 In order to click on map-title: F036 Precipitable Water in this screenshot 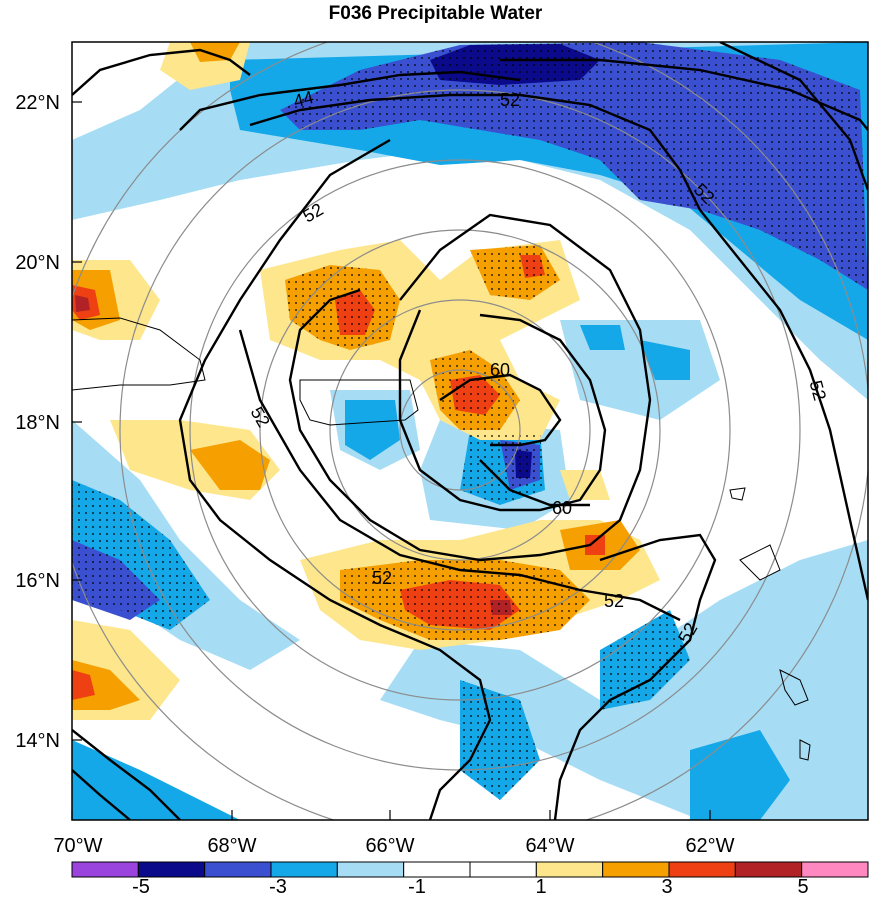, I will do `click(435, 13)`.